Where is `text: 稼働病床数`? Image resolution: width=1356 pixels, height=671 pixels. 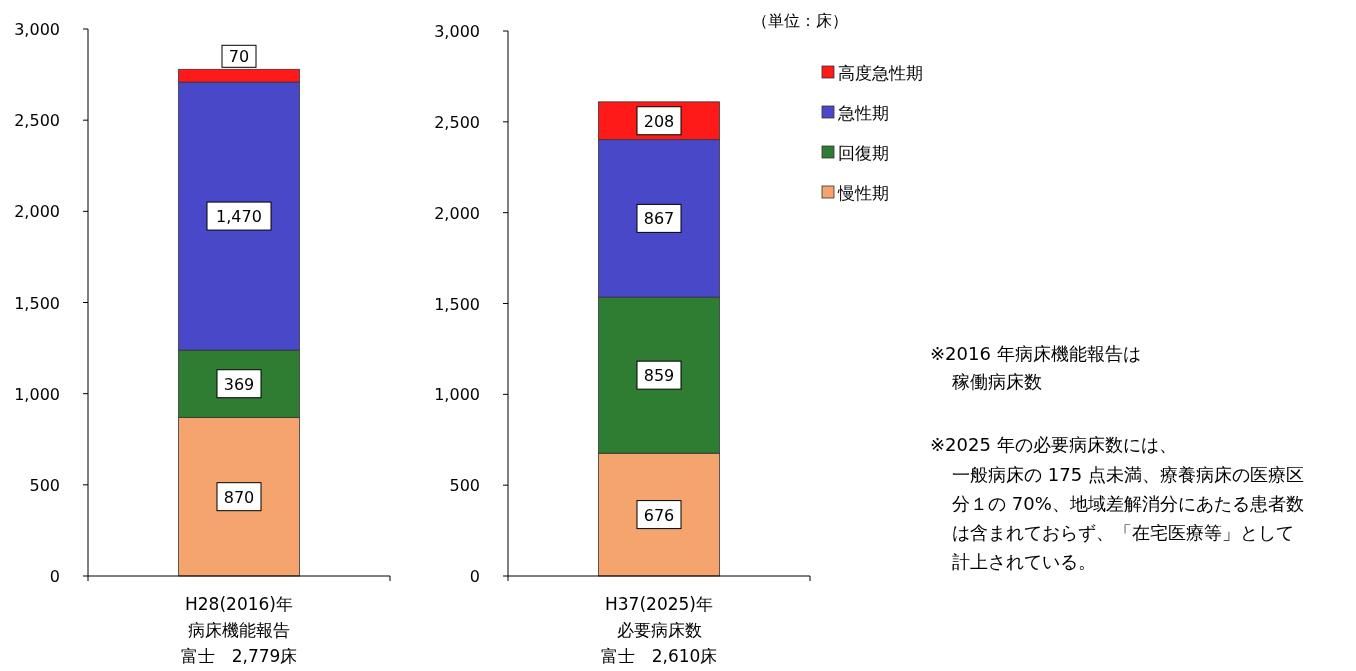
text: 稼働病床数 is located at coordinates (997, 381).